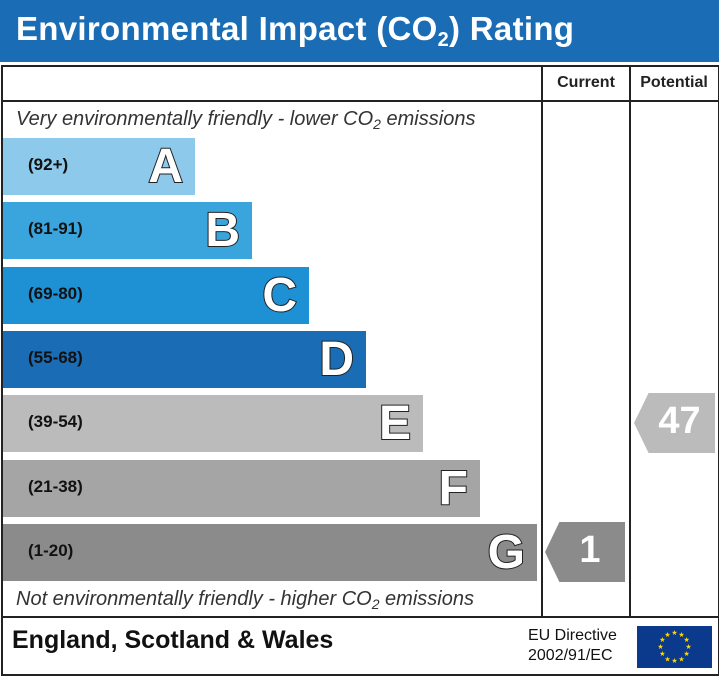 The width and height of the screenshot is (719, 676). What do you see at coordinates (570, 655) in the screenshot?
I see `directive-line-2: 2002/91/EC` at bounding box center [570, 655].